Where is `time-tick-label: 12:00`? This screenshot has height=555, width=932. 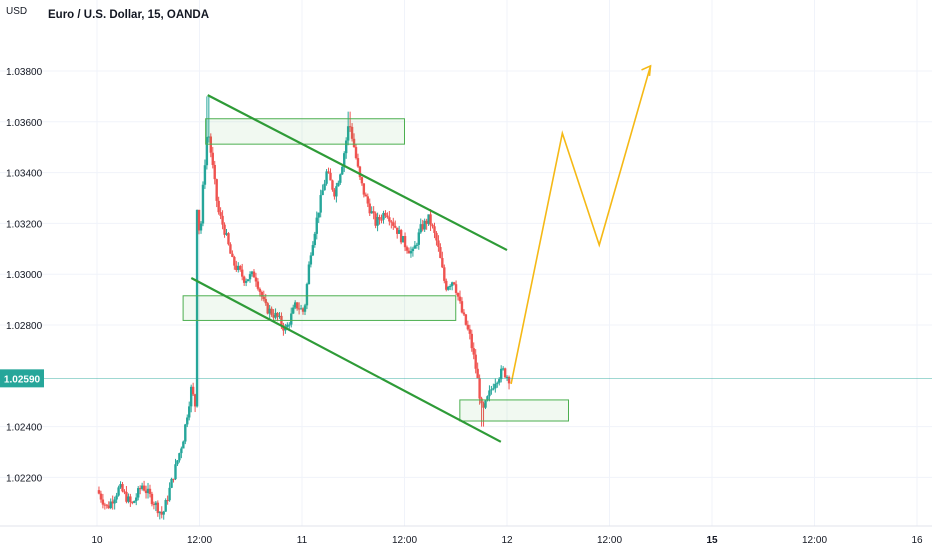 time-tick-label: 12:00 is located at coordinates (814, 540).